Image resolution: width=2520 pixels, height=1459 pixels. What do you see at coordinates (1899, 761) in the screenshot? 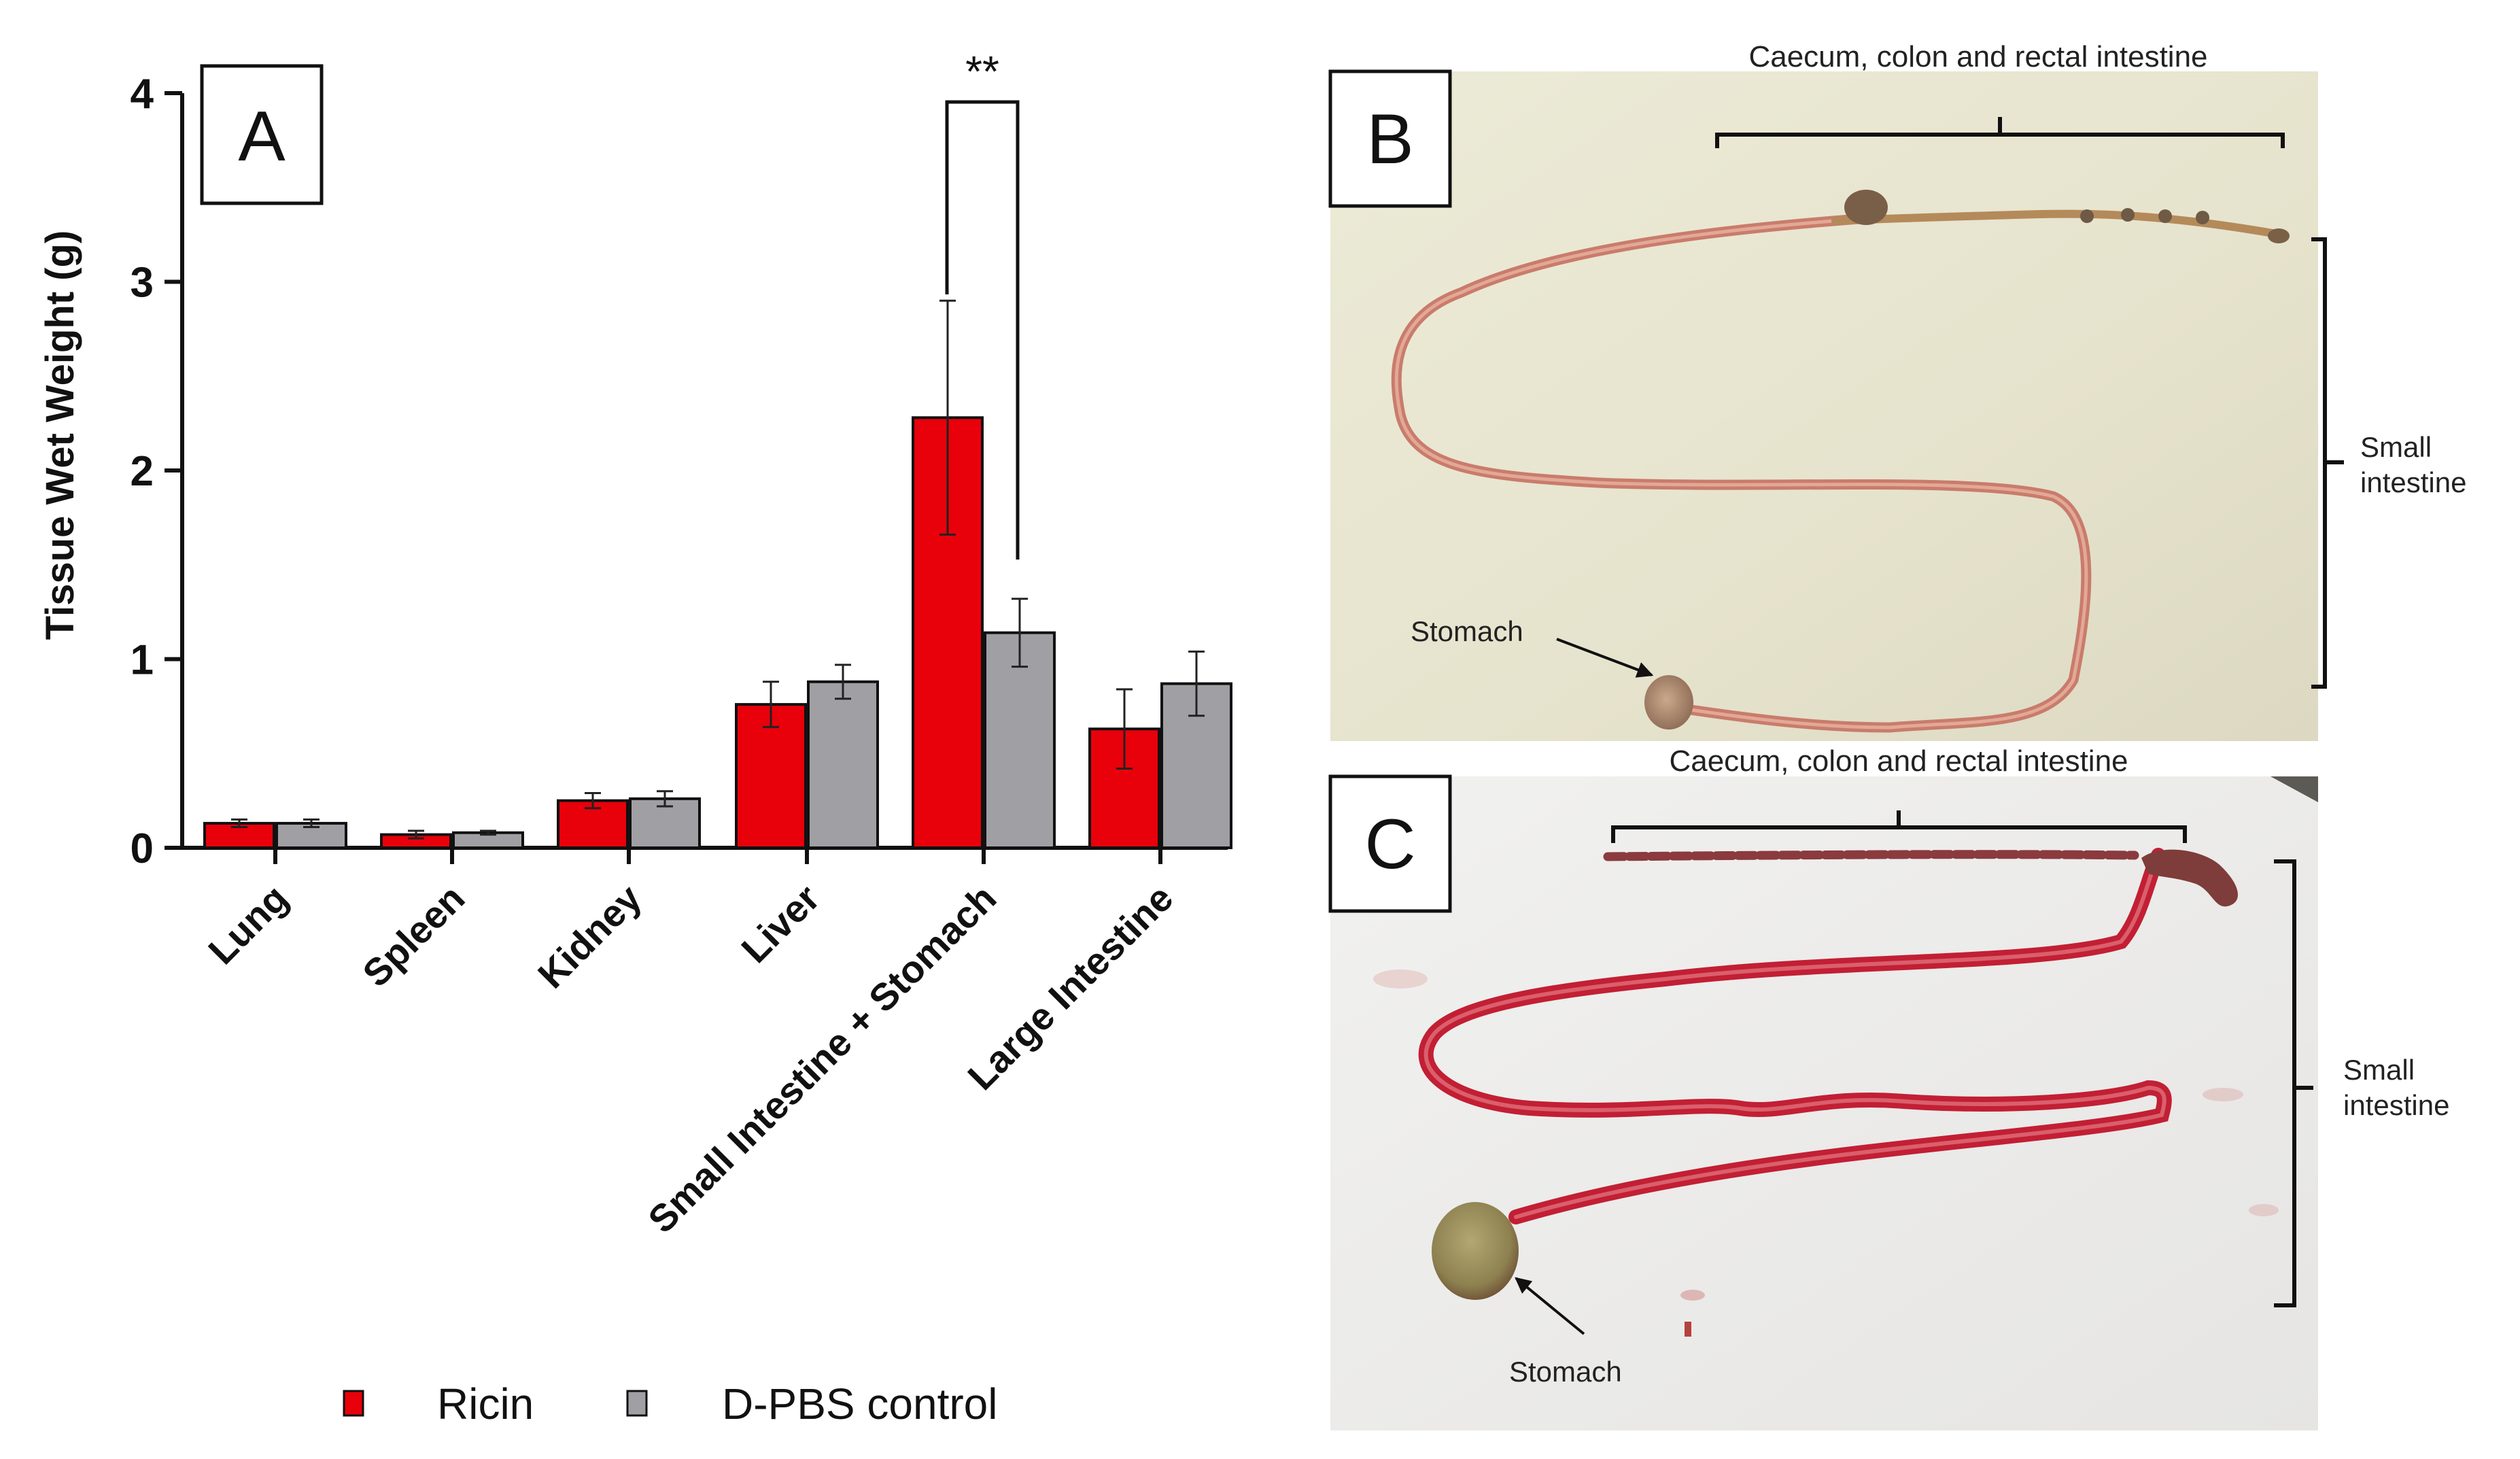
I see `panel-c-top-bracket-label: Caecum, colon and rectal intestine` at bounding box center [1899, 761].